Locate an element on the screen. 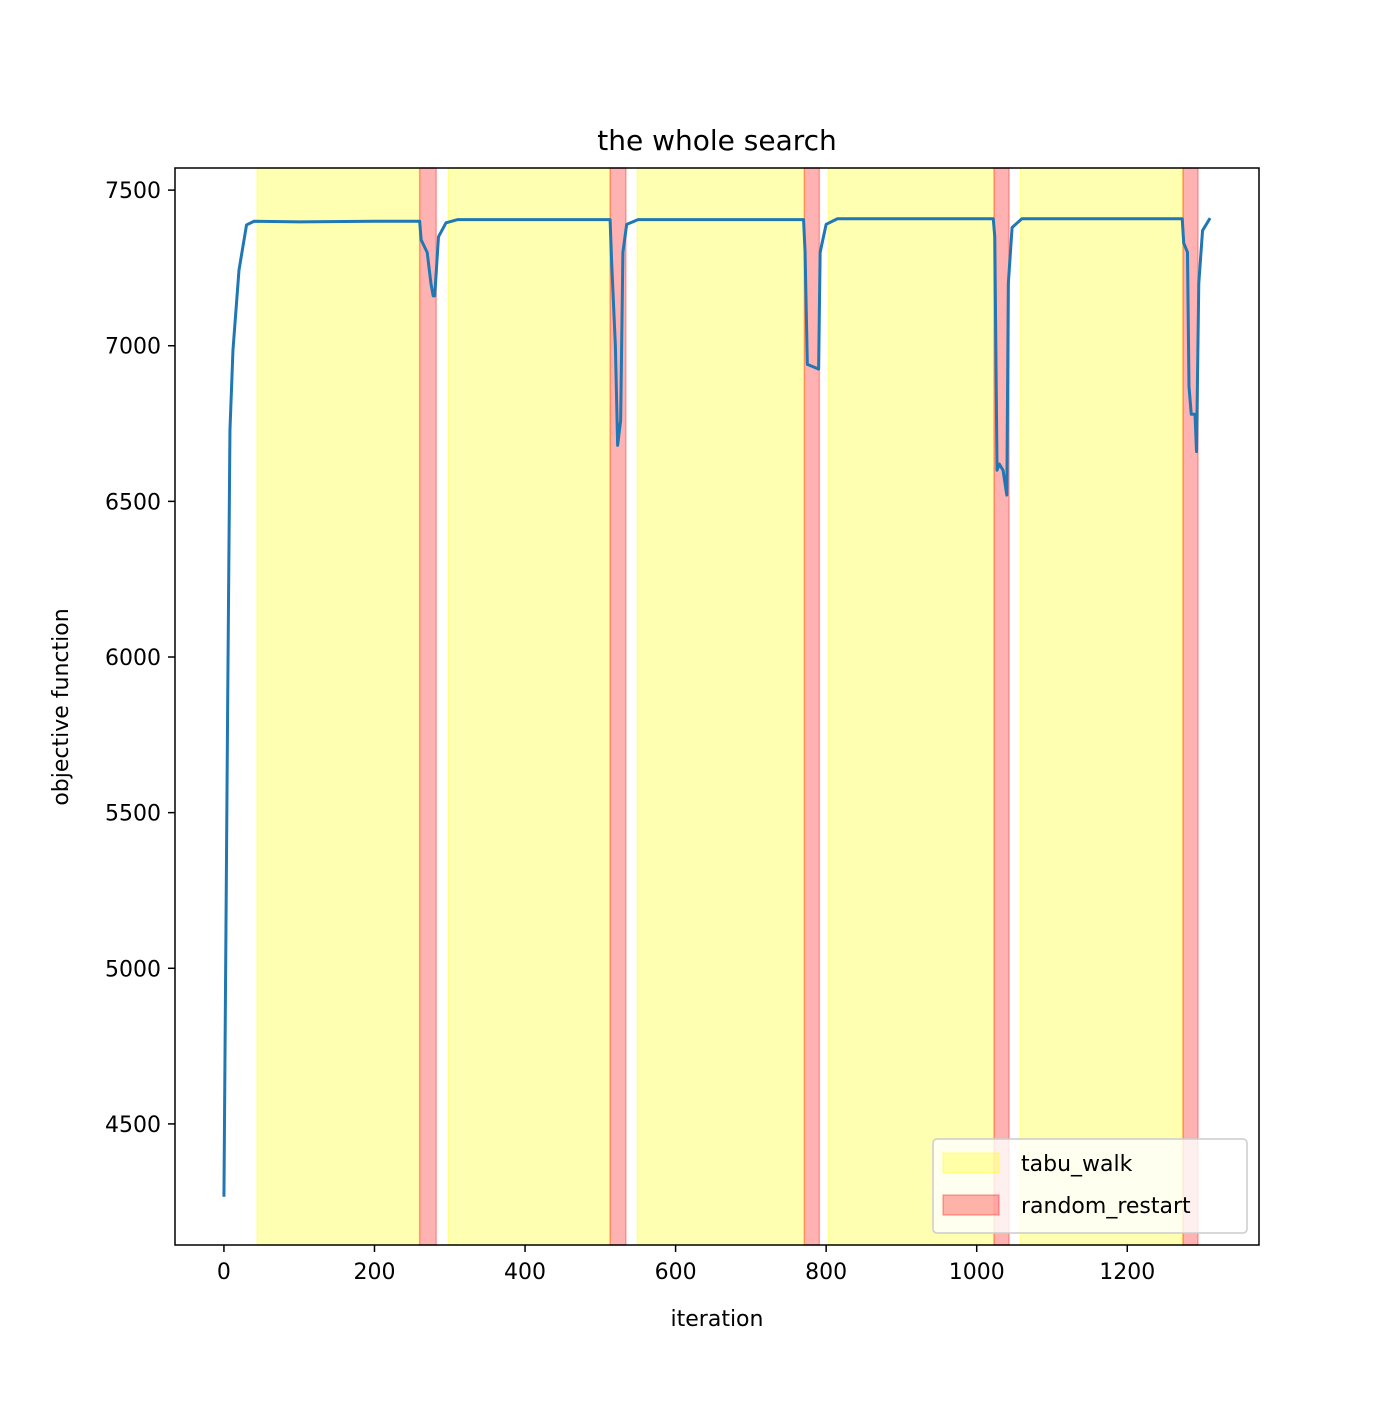  y-tick-label: 6500 is located at coordinates (133, 502).